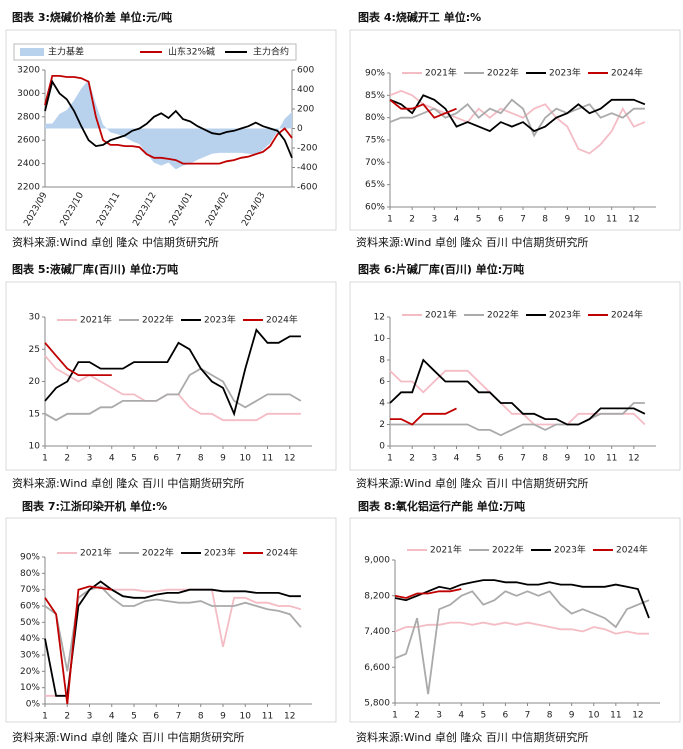  What do you see at coordinates (32, 52) in the screenshot?
I see `legend-swatch` at bounding box center [32, 52].